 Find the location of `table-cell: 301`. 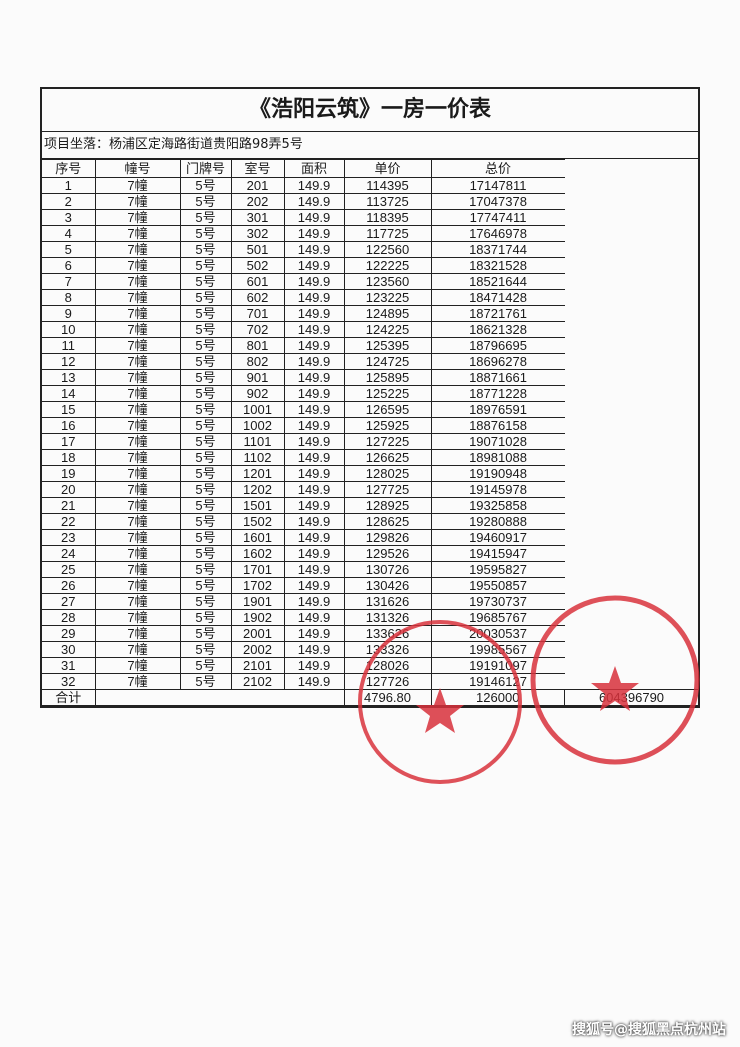

table-cell: 301 is located at coordinates (257, 217).